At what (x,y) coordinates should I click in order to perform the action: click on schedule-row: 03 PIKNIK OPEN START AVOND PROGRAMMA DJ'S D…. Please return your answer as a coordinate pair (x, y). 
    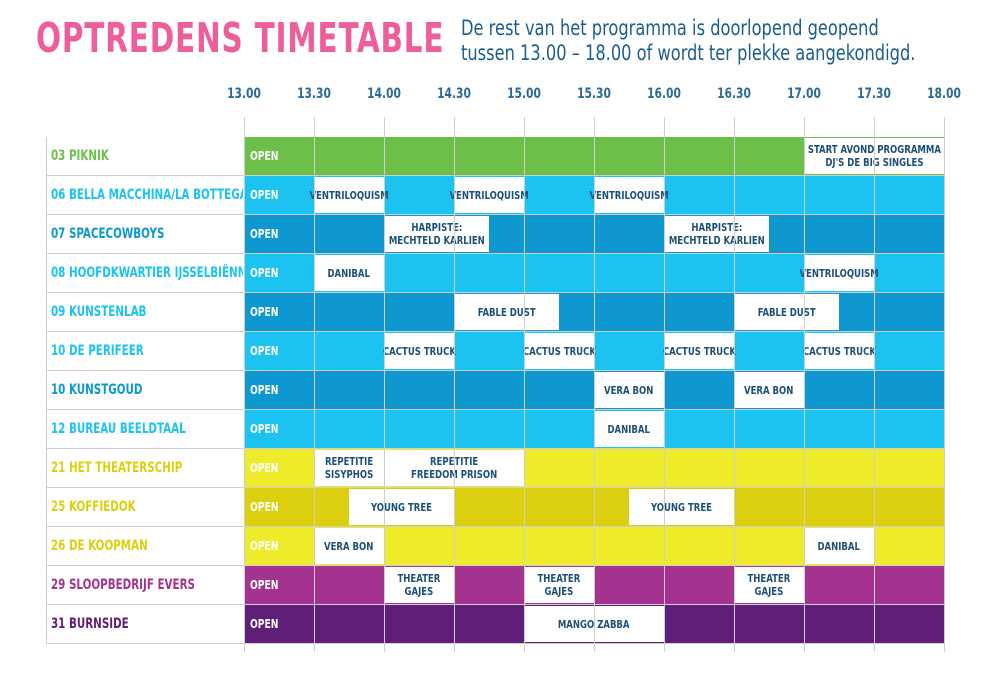
    Looking at the image, I should click on (495, 156).